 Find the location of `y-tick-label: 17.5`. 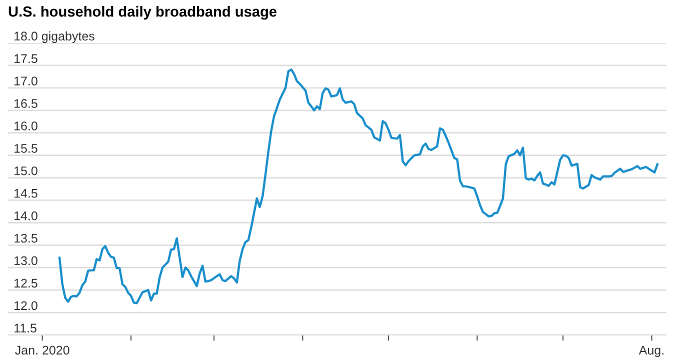

y-tick-label: 17.5 is located at coordinates (26, 58).